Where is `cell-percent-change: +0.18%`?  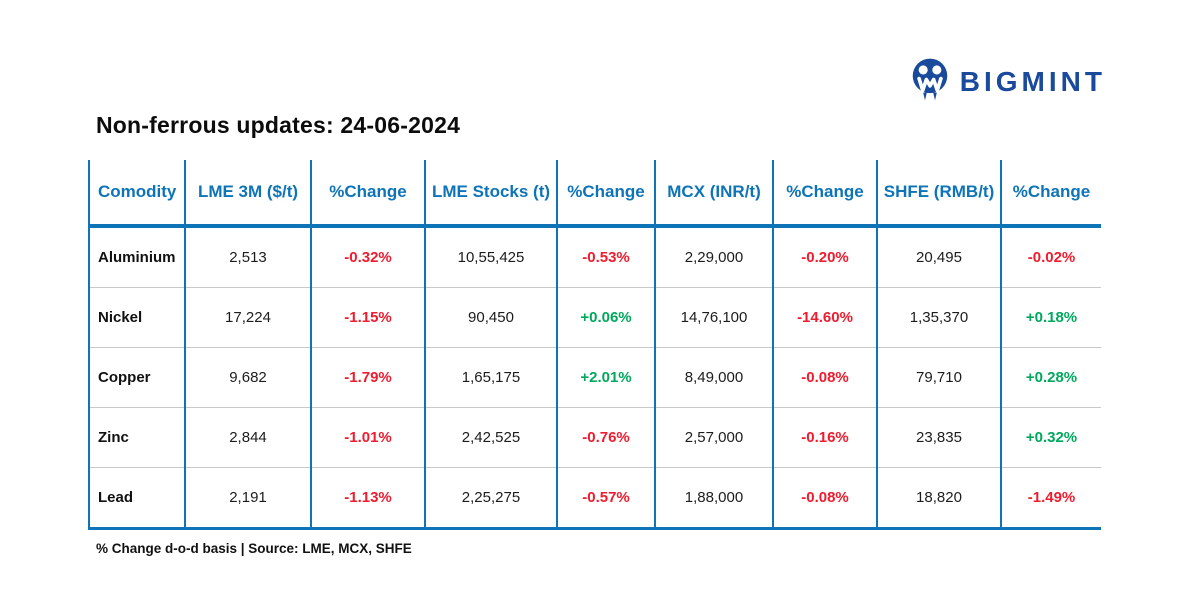 cell-percent-change: +0.18% is located at coordinates (1051, 317).